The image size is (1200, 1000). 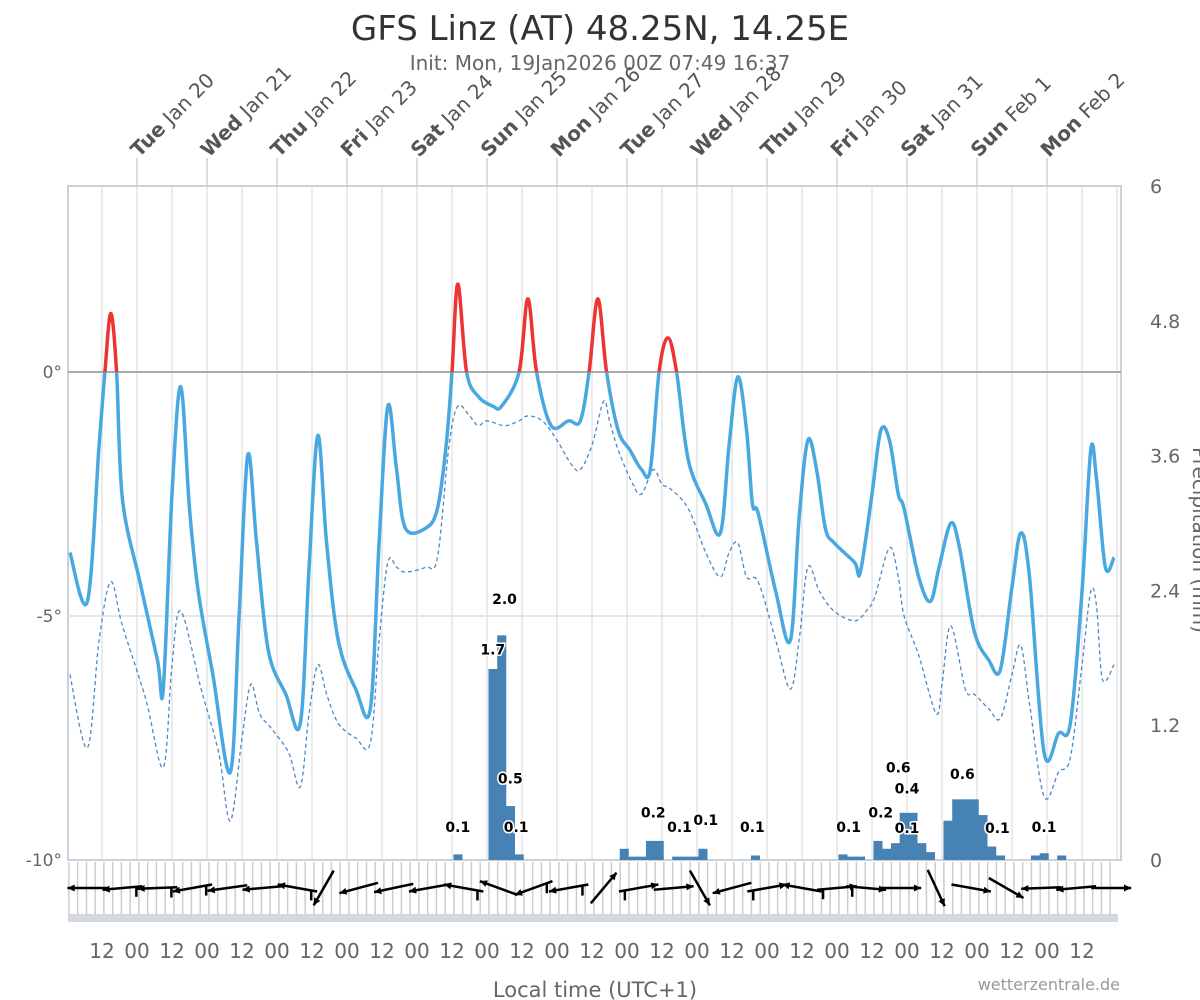 What do you see at coordinates (595, 989) in the screenshot?
I see `x-axis-title: Local time (UTC+1)` at bounding box center [595, 989].